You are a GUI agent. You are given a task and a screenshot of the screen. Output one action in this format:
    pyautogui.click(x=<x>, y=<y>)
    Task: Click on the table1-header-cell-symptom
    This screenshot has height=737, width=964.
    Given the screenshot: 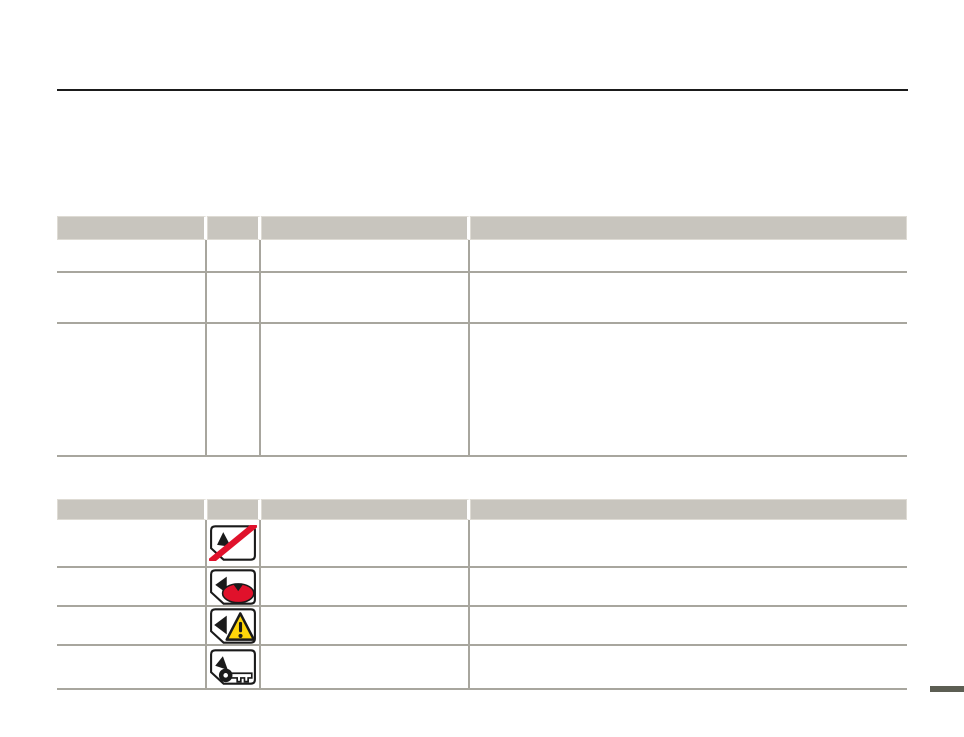 What is the action you would take?
    pyautogui.click(x=132, y=228)
    